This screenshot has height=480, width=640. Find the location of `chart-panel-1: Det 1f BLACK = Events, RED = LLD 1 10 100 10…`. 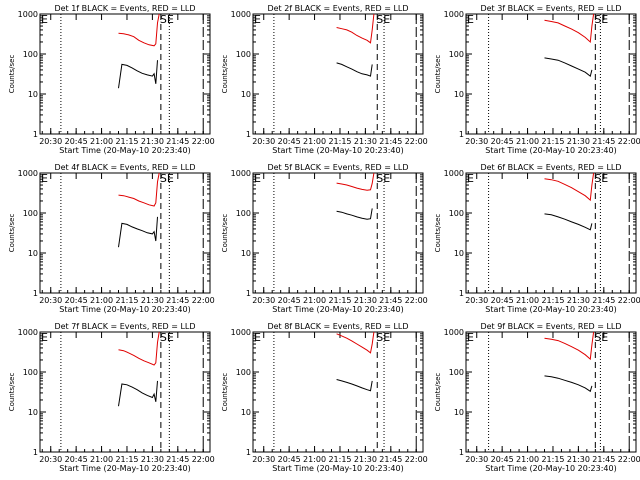

chart-panel-1: Det 1f BLACK = Events, RED = LLD 1 10 100 10… is located at coordinates (111, 79).